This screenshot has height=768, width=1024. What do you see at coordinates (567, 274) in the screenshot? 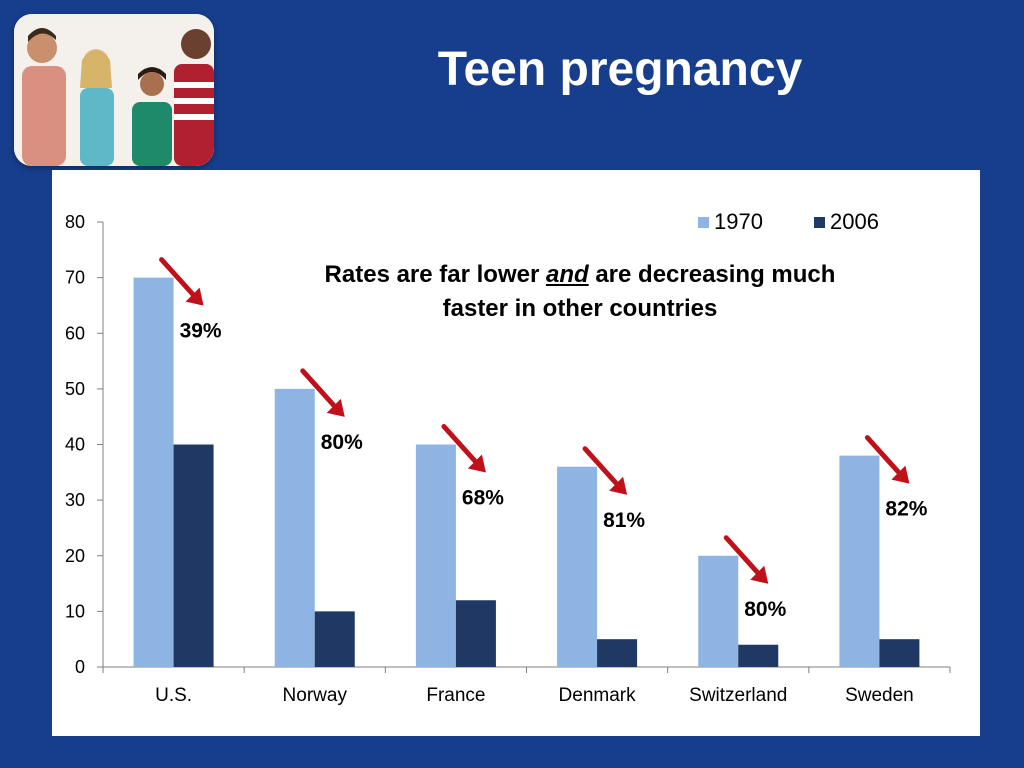
I see `annotation-emphasis: and` at bounding box center [567, 274].